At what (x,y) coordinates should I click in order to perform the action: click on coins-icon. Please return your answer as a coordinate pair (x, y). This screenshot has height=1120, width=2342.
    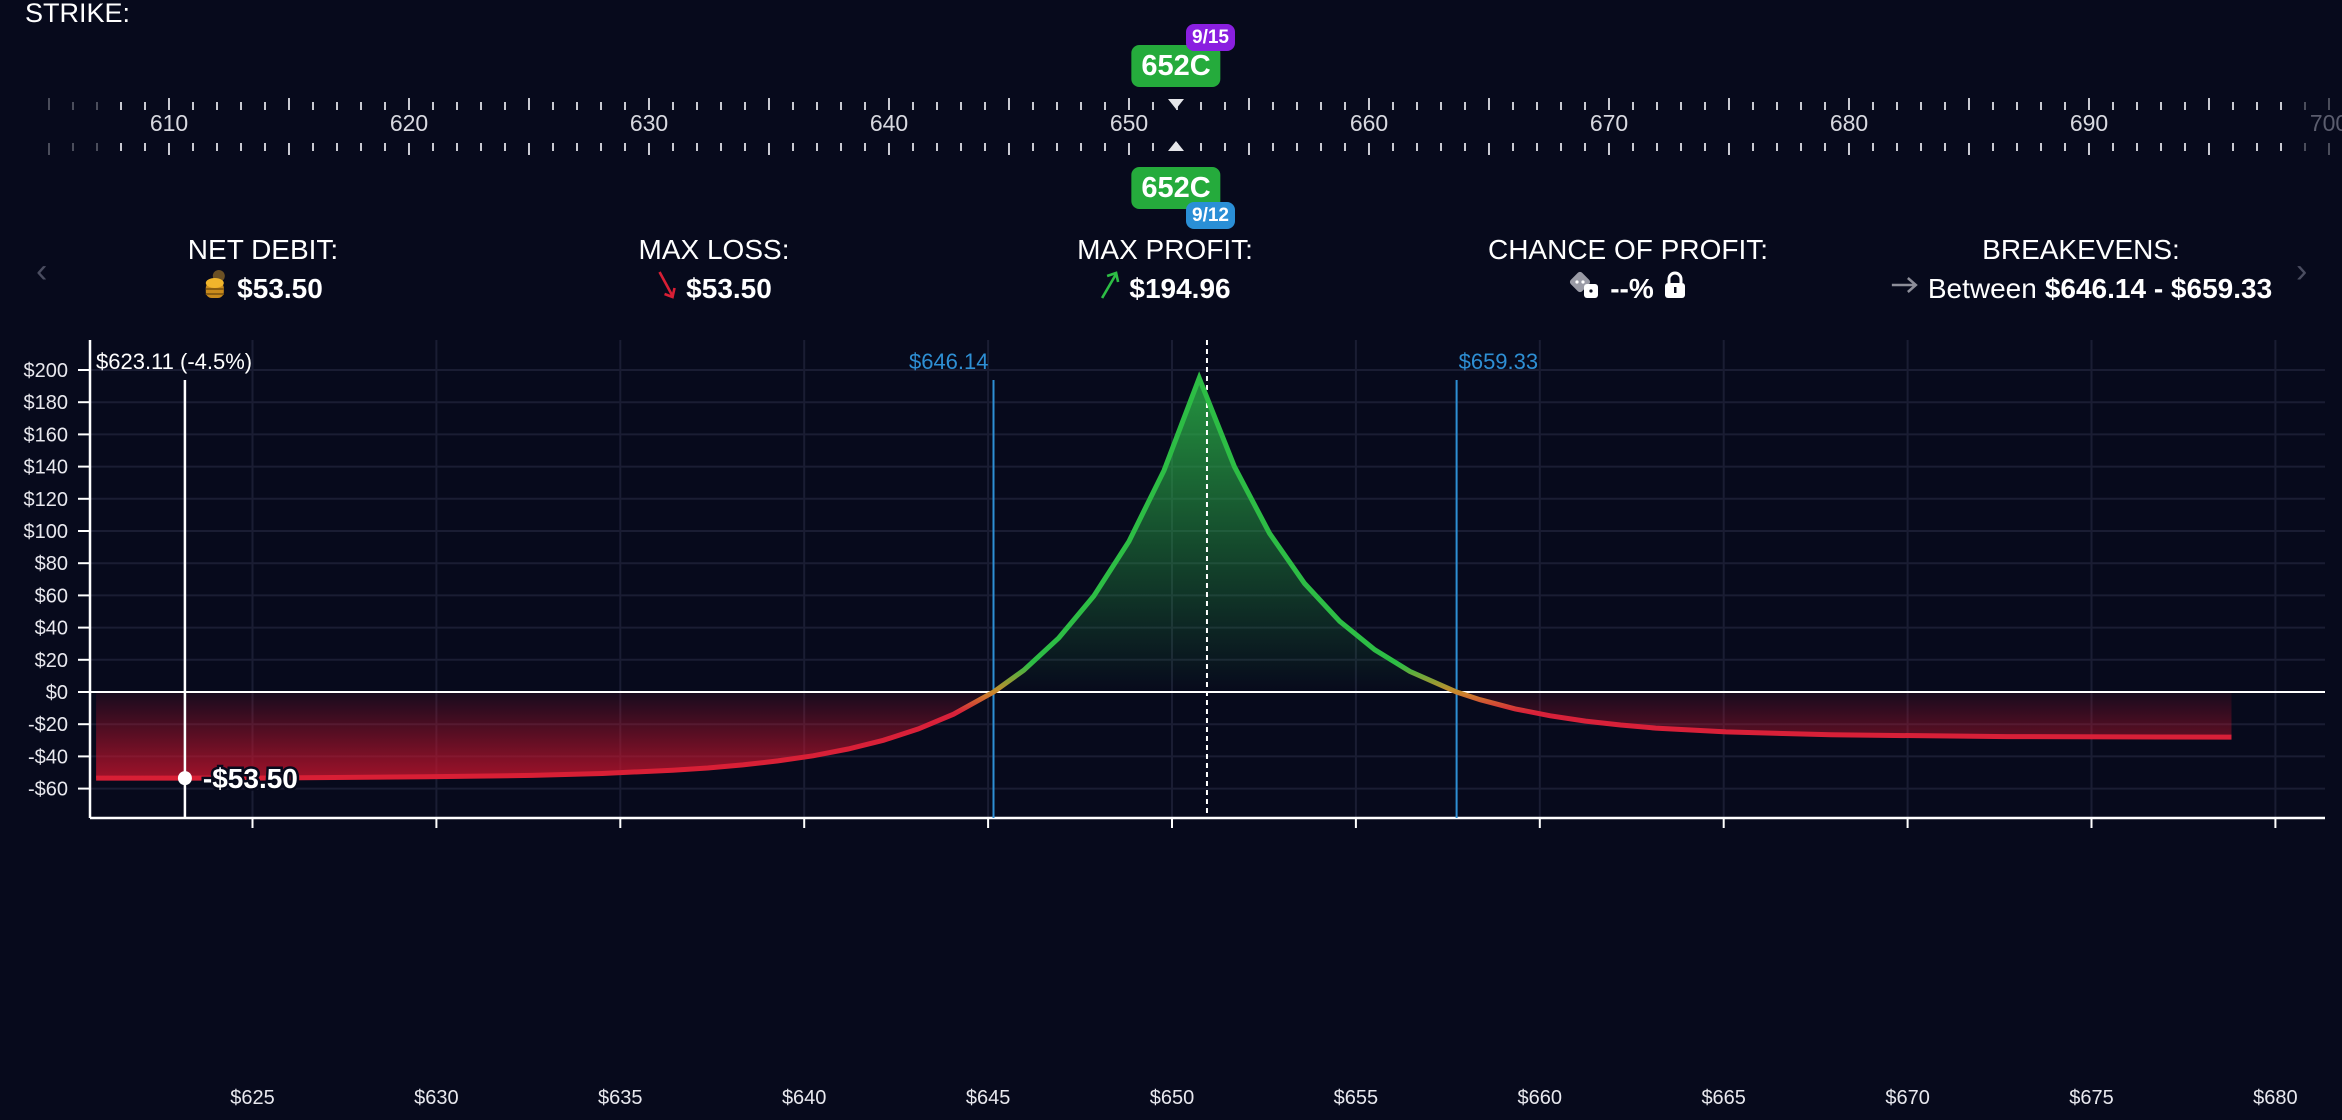
    Looking at the image, I should click on (216, 288).